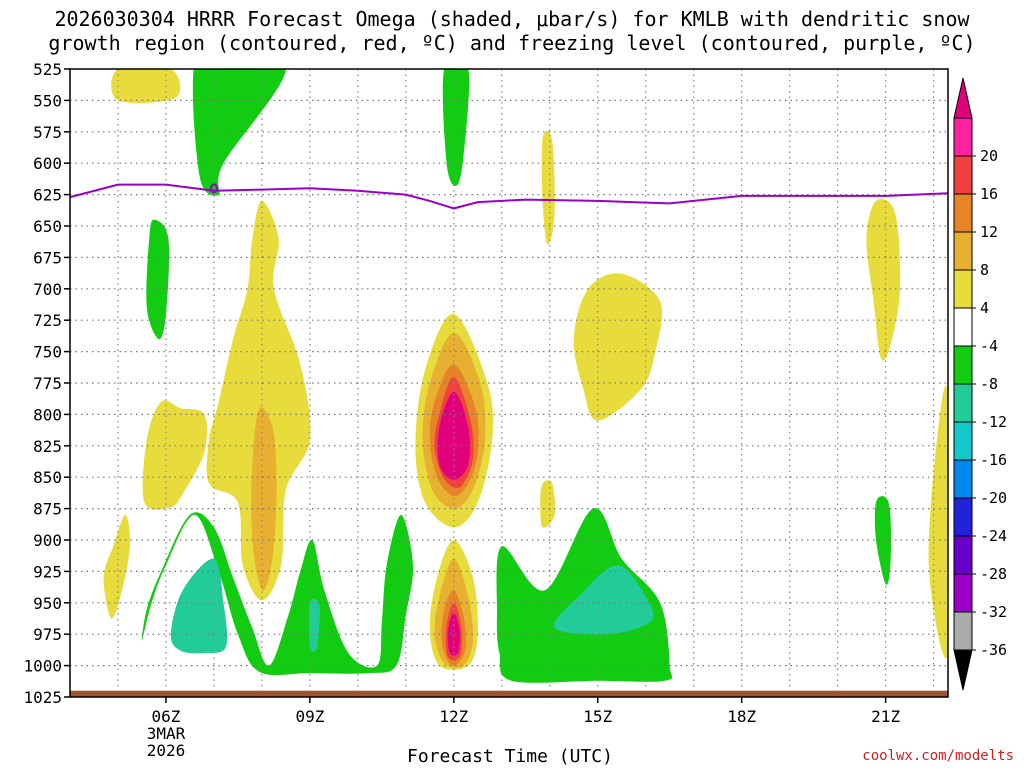  I want to click on colorbar-min-arrow, so click(963, 670).